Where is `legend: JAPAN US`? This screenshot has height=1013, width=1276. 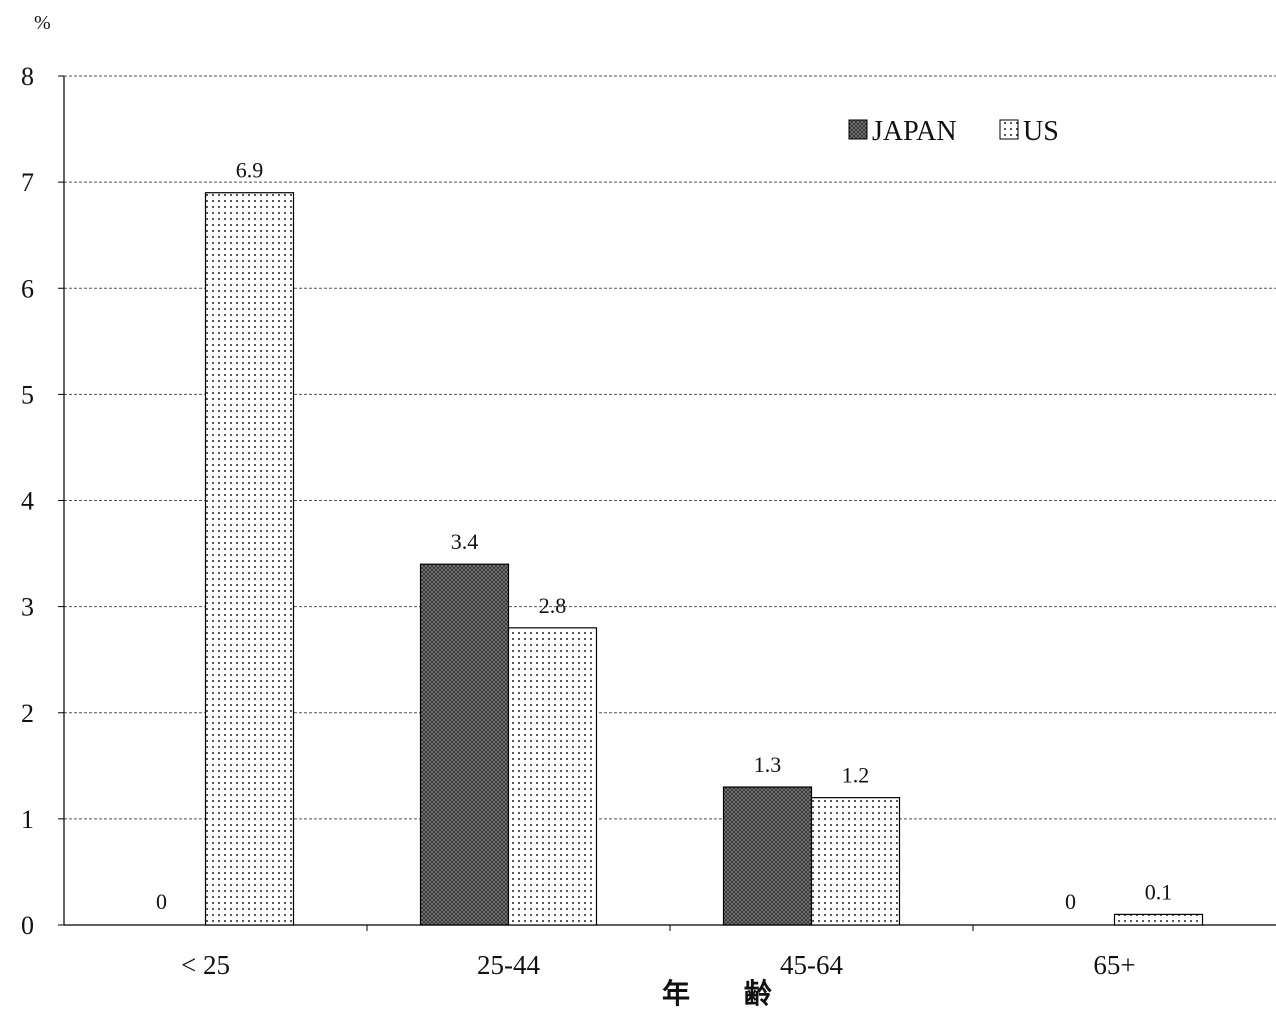
legend: JAPAN US is located at coordinates (953, 131).